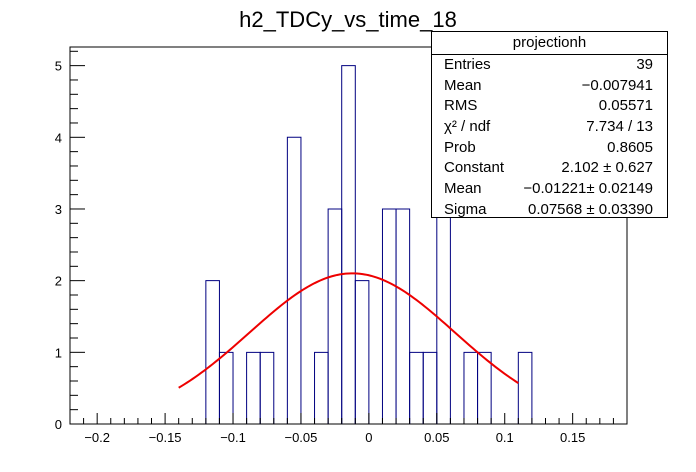  I want to click on stats-row: χ² / ndf 7.734 / 13, so click(549, 127).